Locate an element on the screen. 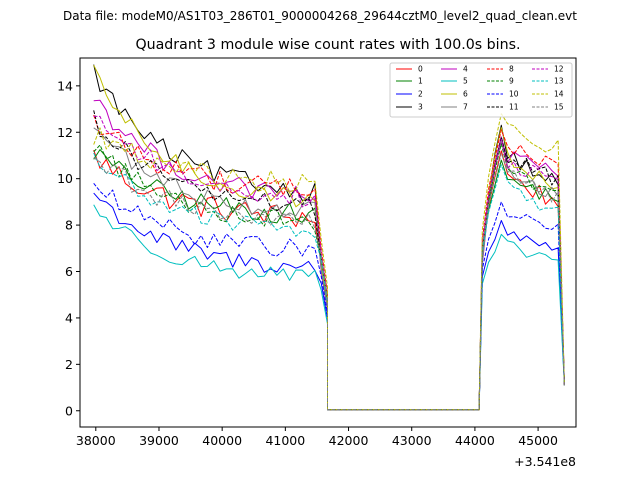 Image resolution: width=640 pixels, height=480 pixels. legend-label-12: 12 is located at coordinates (559, 69).